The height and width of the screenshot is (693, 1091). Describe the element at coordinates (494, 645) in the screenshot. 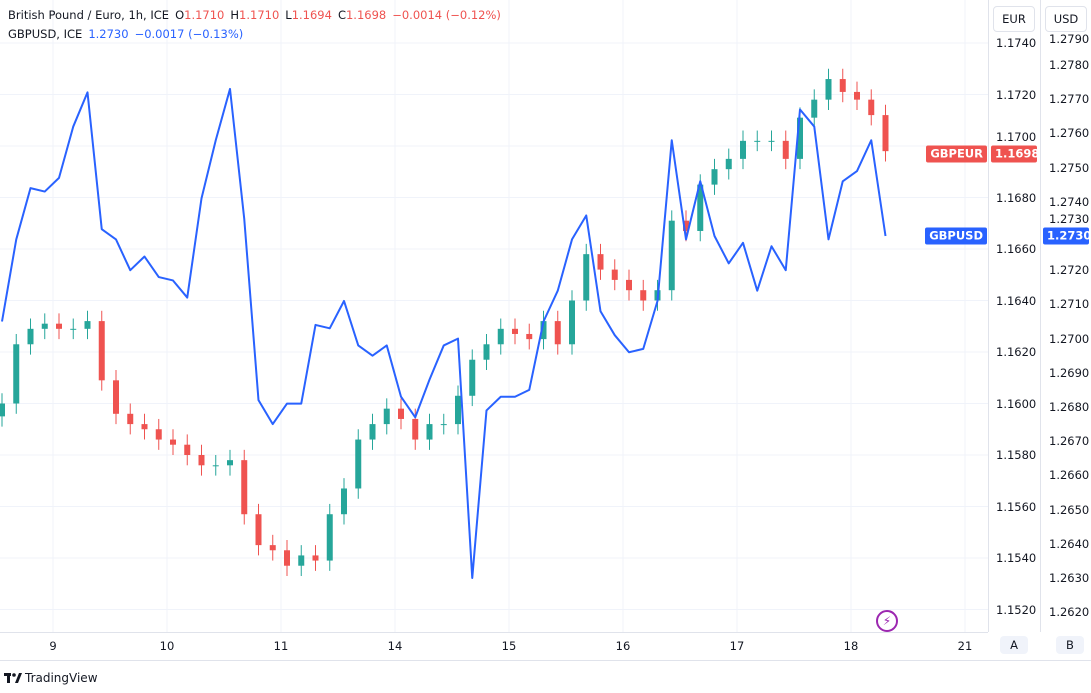

I see `time-axis: 9 10 11 14 15 16 17 18 21` at that location.